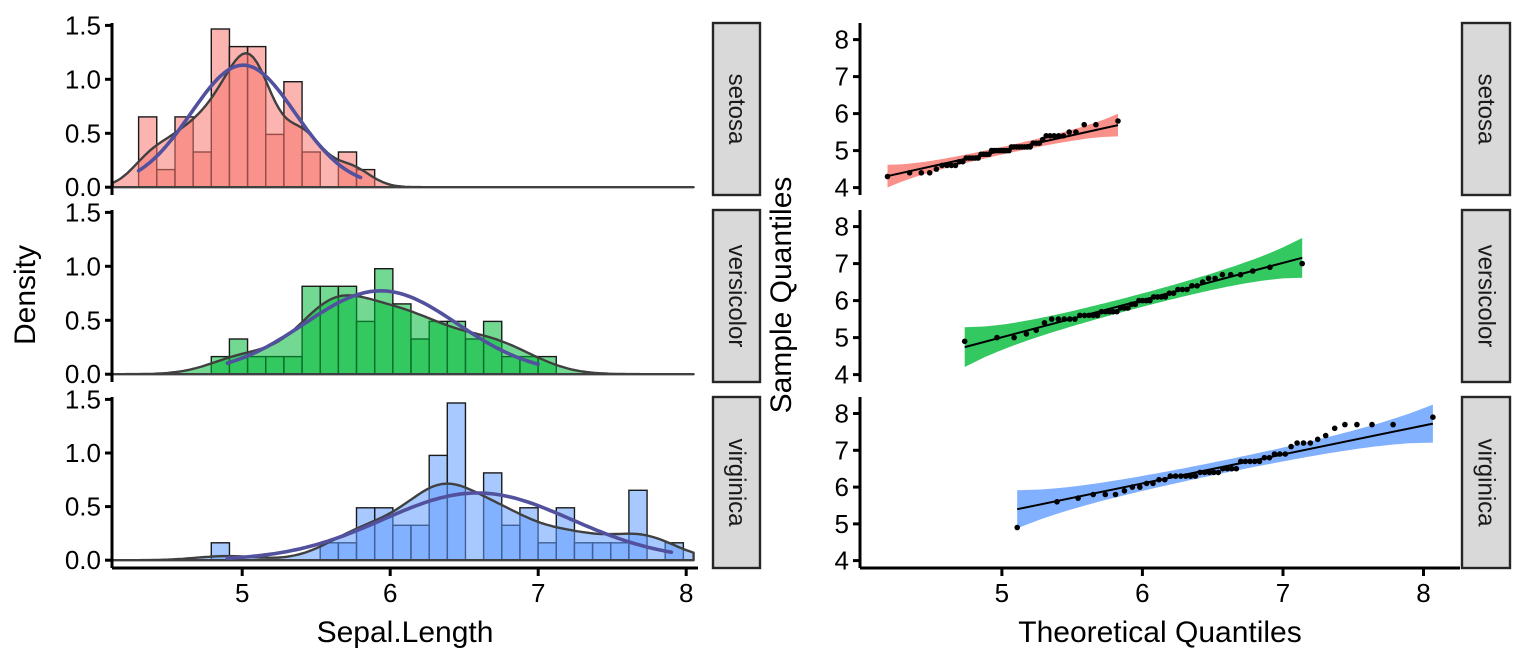 This screenshot has width=1536, height=672. I want to click on normal-fit-curve, so click(382, 327).